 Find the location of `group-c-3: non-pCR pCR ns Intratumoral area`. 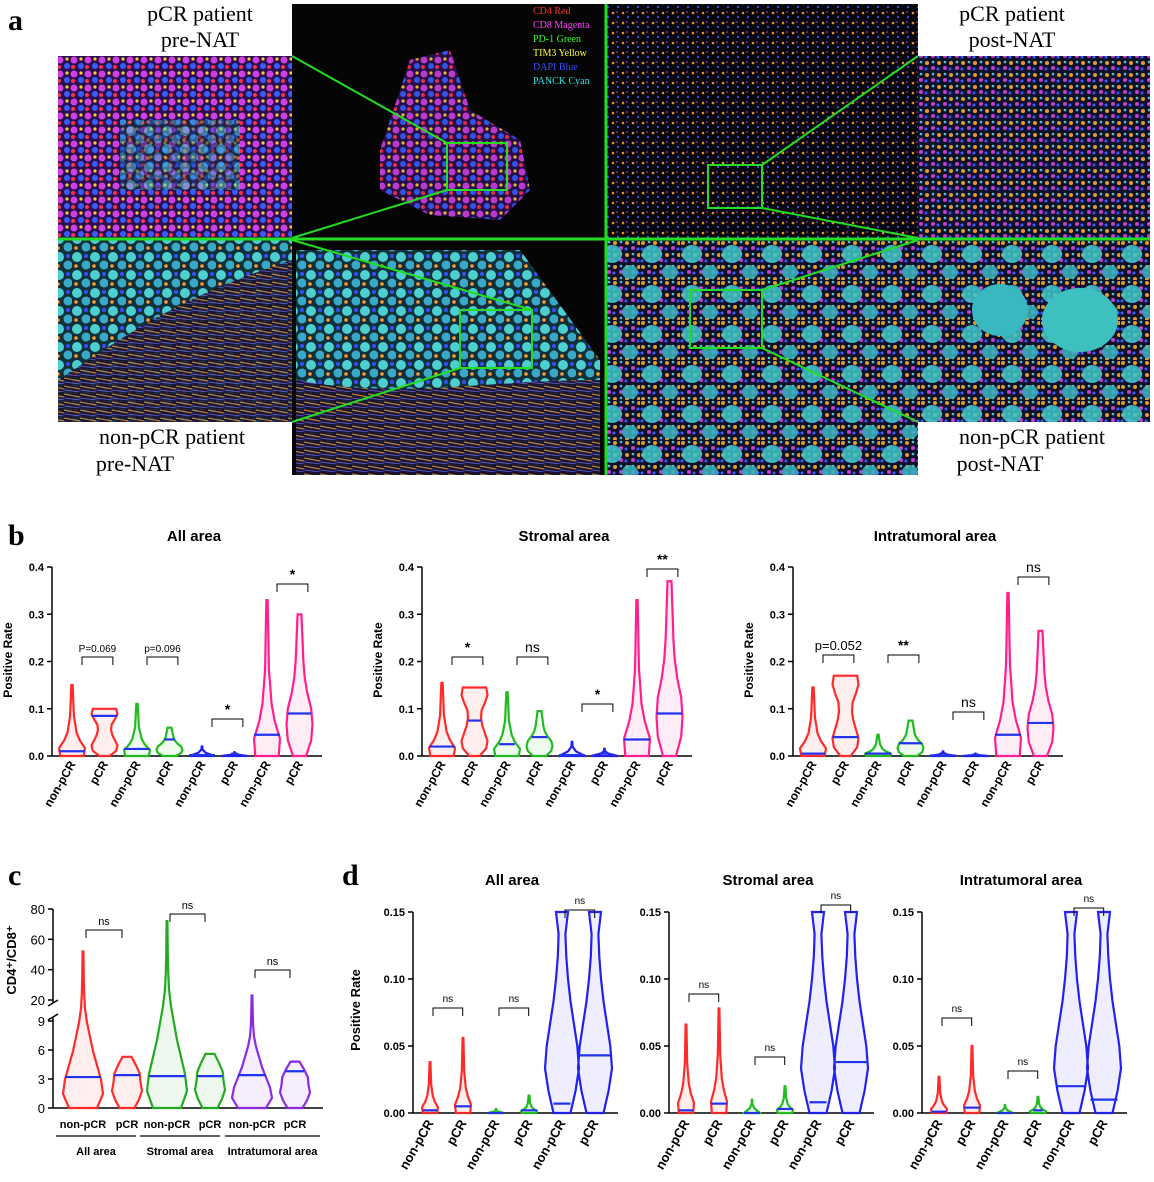

group-c-3: non-pCR pCR ns Intratumoral area is located at coordinates (272, 1057).